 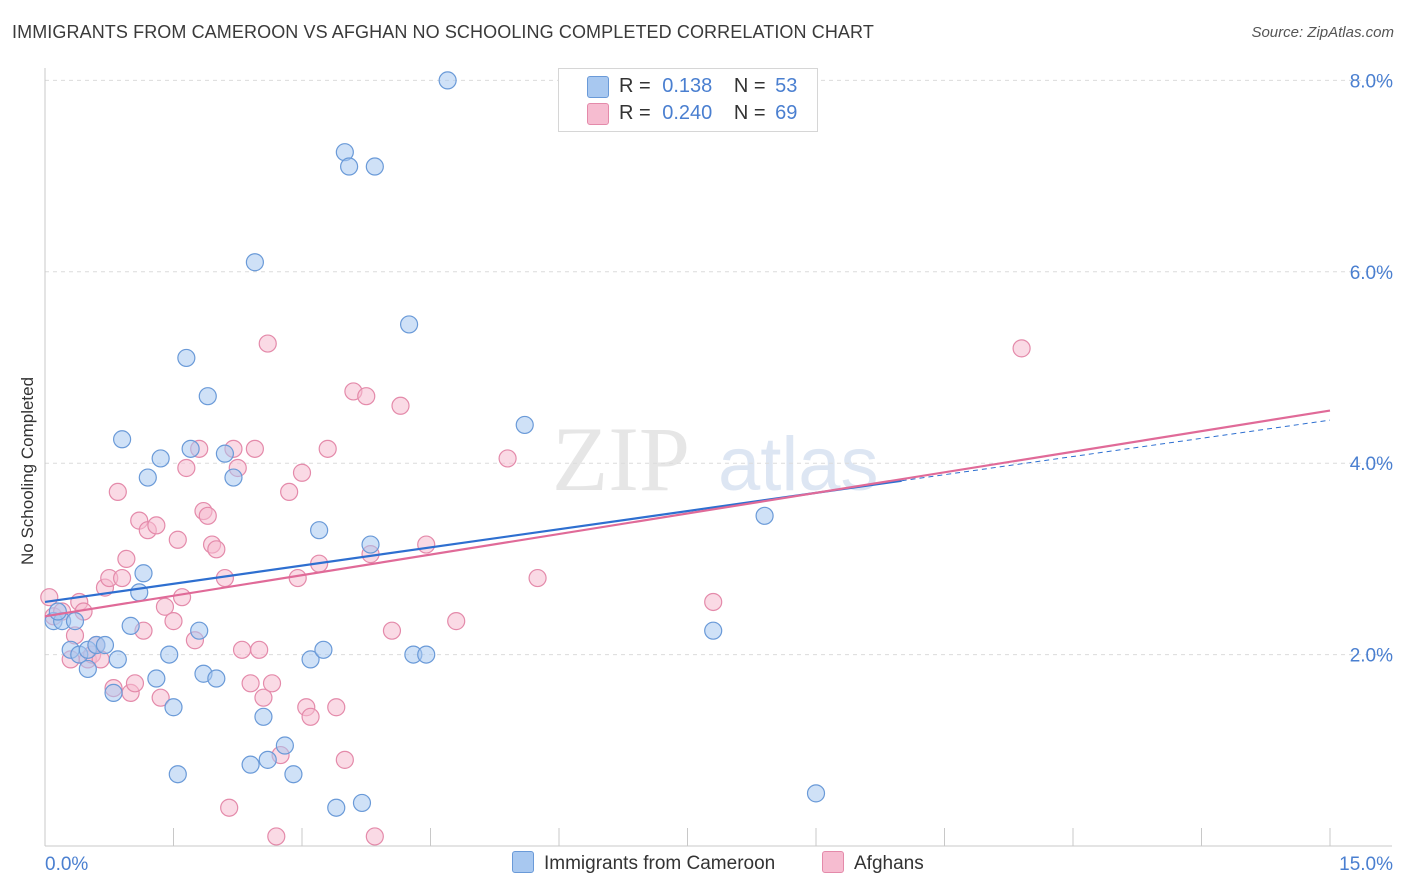 I want to click on chart-source: Source: ZipAtlas.com, so click(x=1322, y=32).